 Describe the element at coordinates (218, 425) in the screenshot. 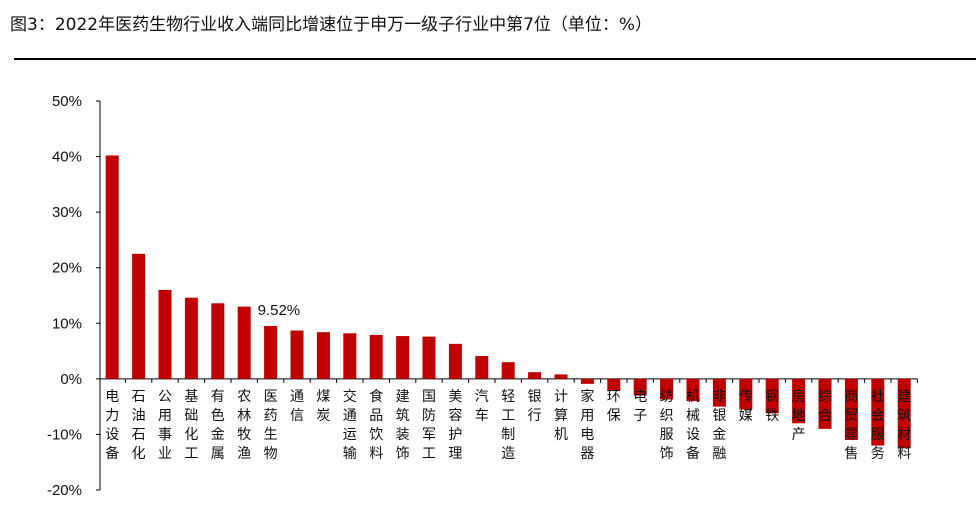

I see `category-label: 有色金属` at that location.